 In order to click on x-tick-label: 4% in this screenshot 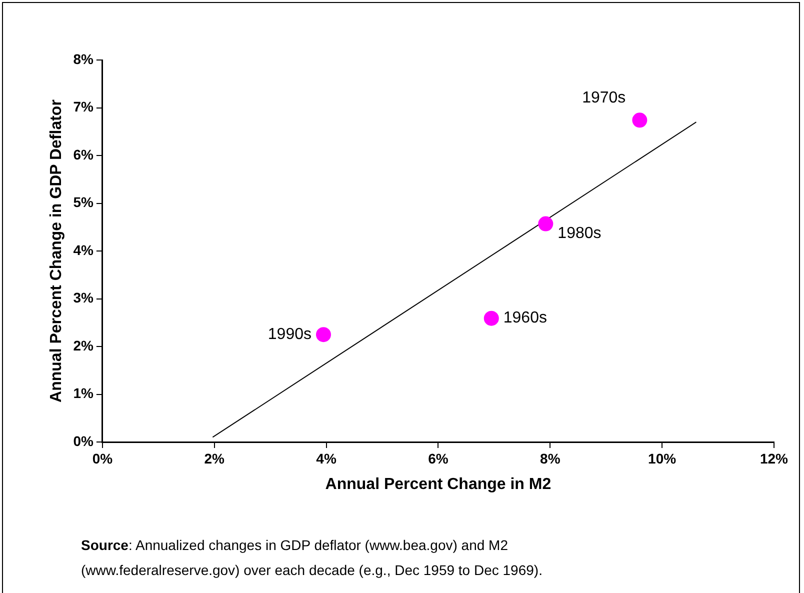, I will do `click(326, 458)`.